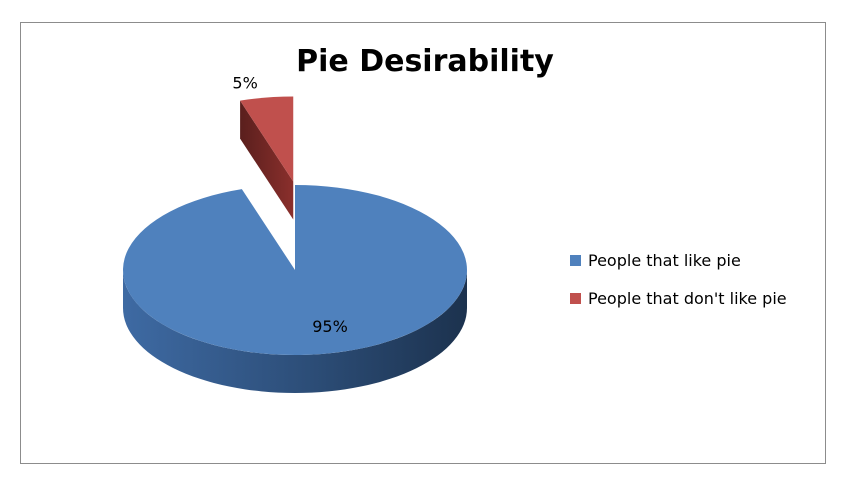 Image resolution: width=850 pixels, height=488 pixels. I want to click on pie-slice-like-side, so click(295, 331).